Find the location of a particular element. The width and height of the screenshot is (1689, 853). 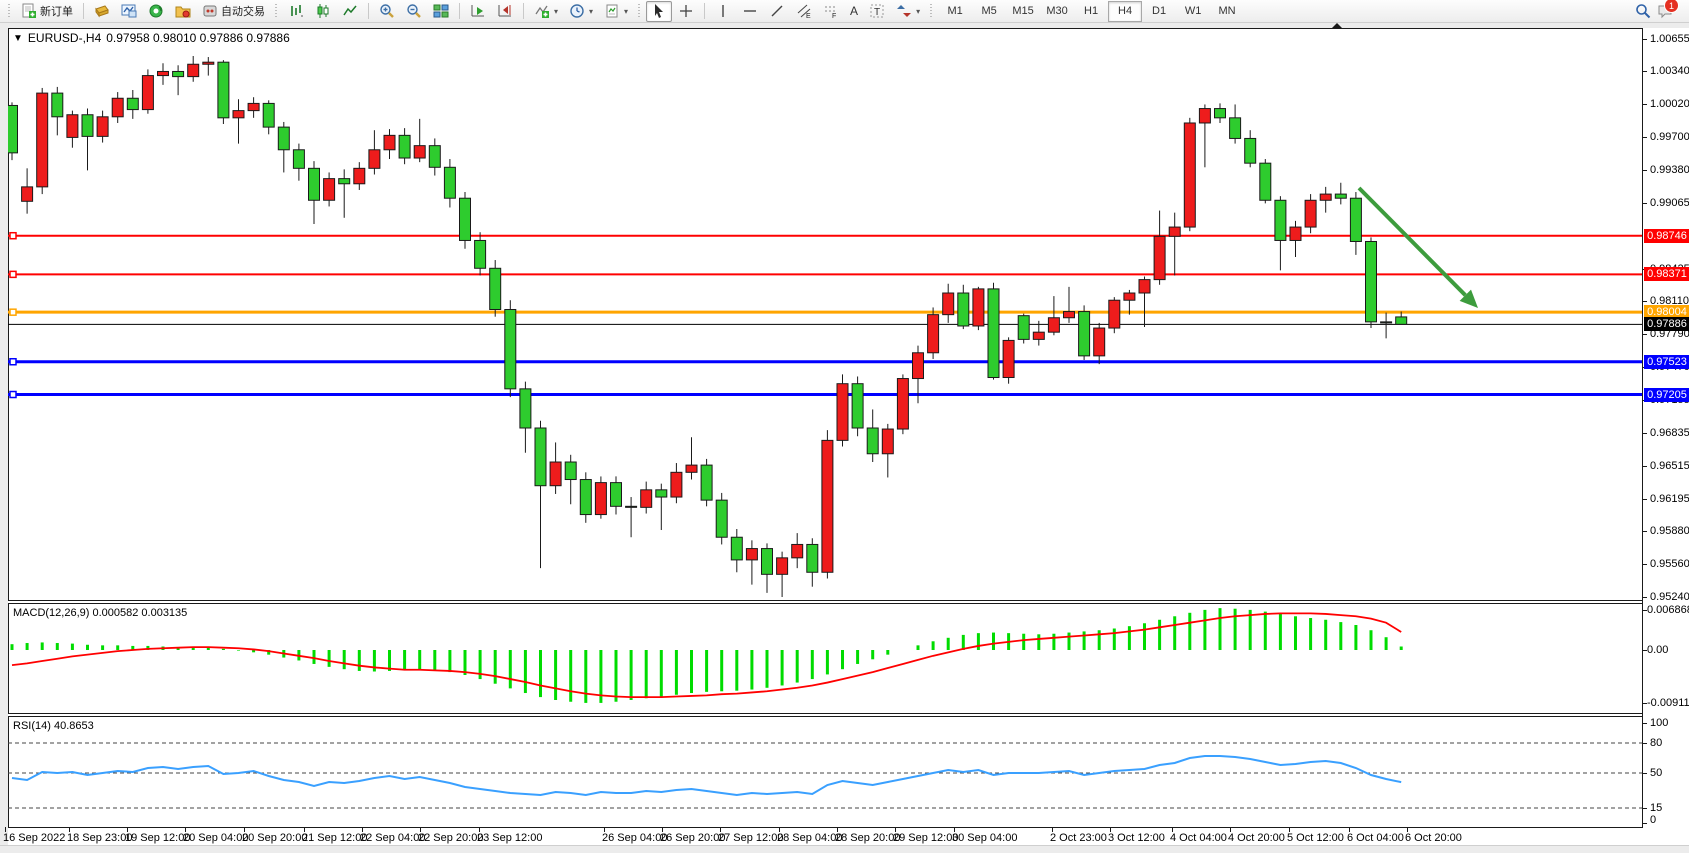

price-tick-label: 1.00655 is located at coordinates (1669, 39).